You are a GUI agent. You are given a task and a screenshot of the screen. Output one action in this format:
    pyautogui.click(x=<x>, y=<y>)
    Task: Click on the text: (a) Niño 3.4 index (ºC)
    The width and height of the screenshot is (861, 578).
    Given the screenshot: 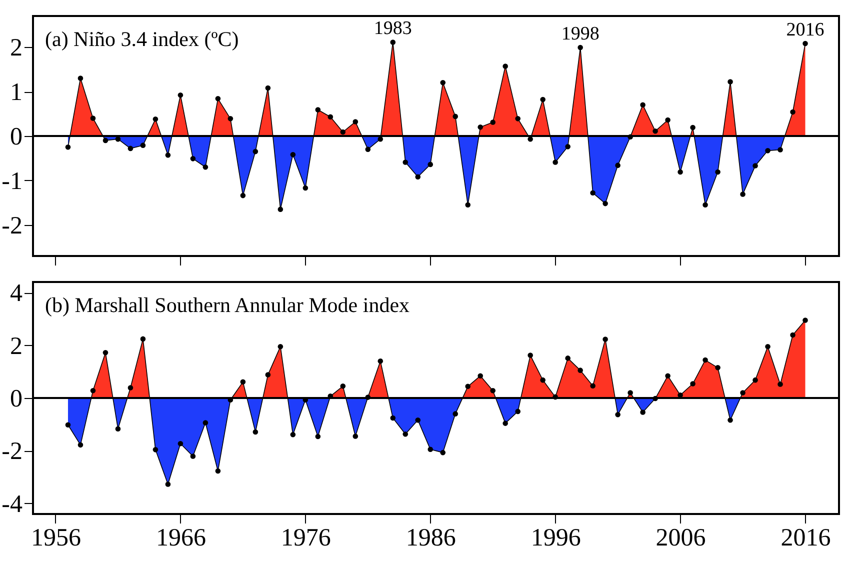 What is the action you would take?
    pyautogui.click(x=142, y=39)
    